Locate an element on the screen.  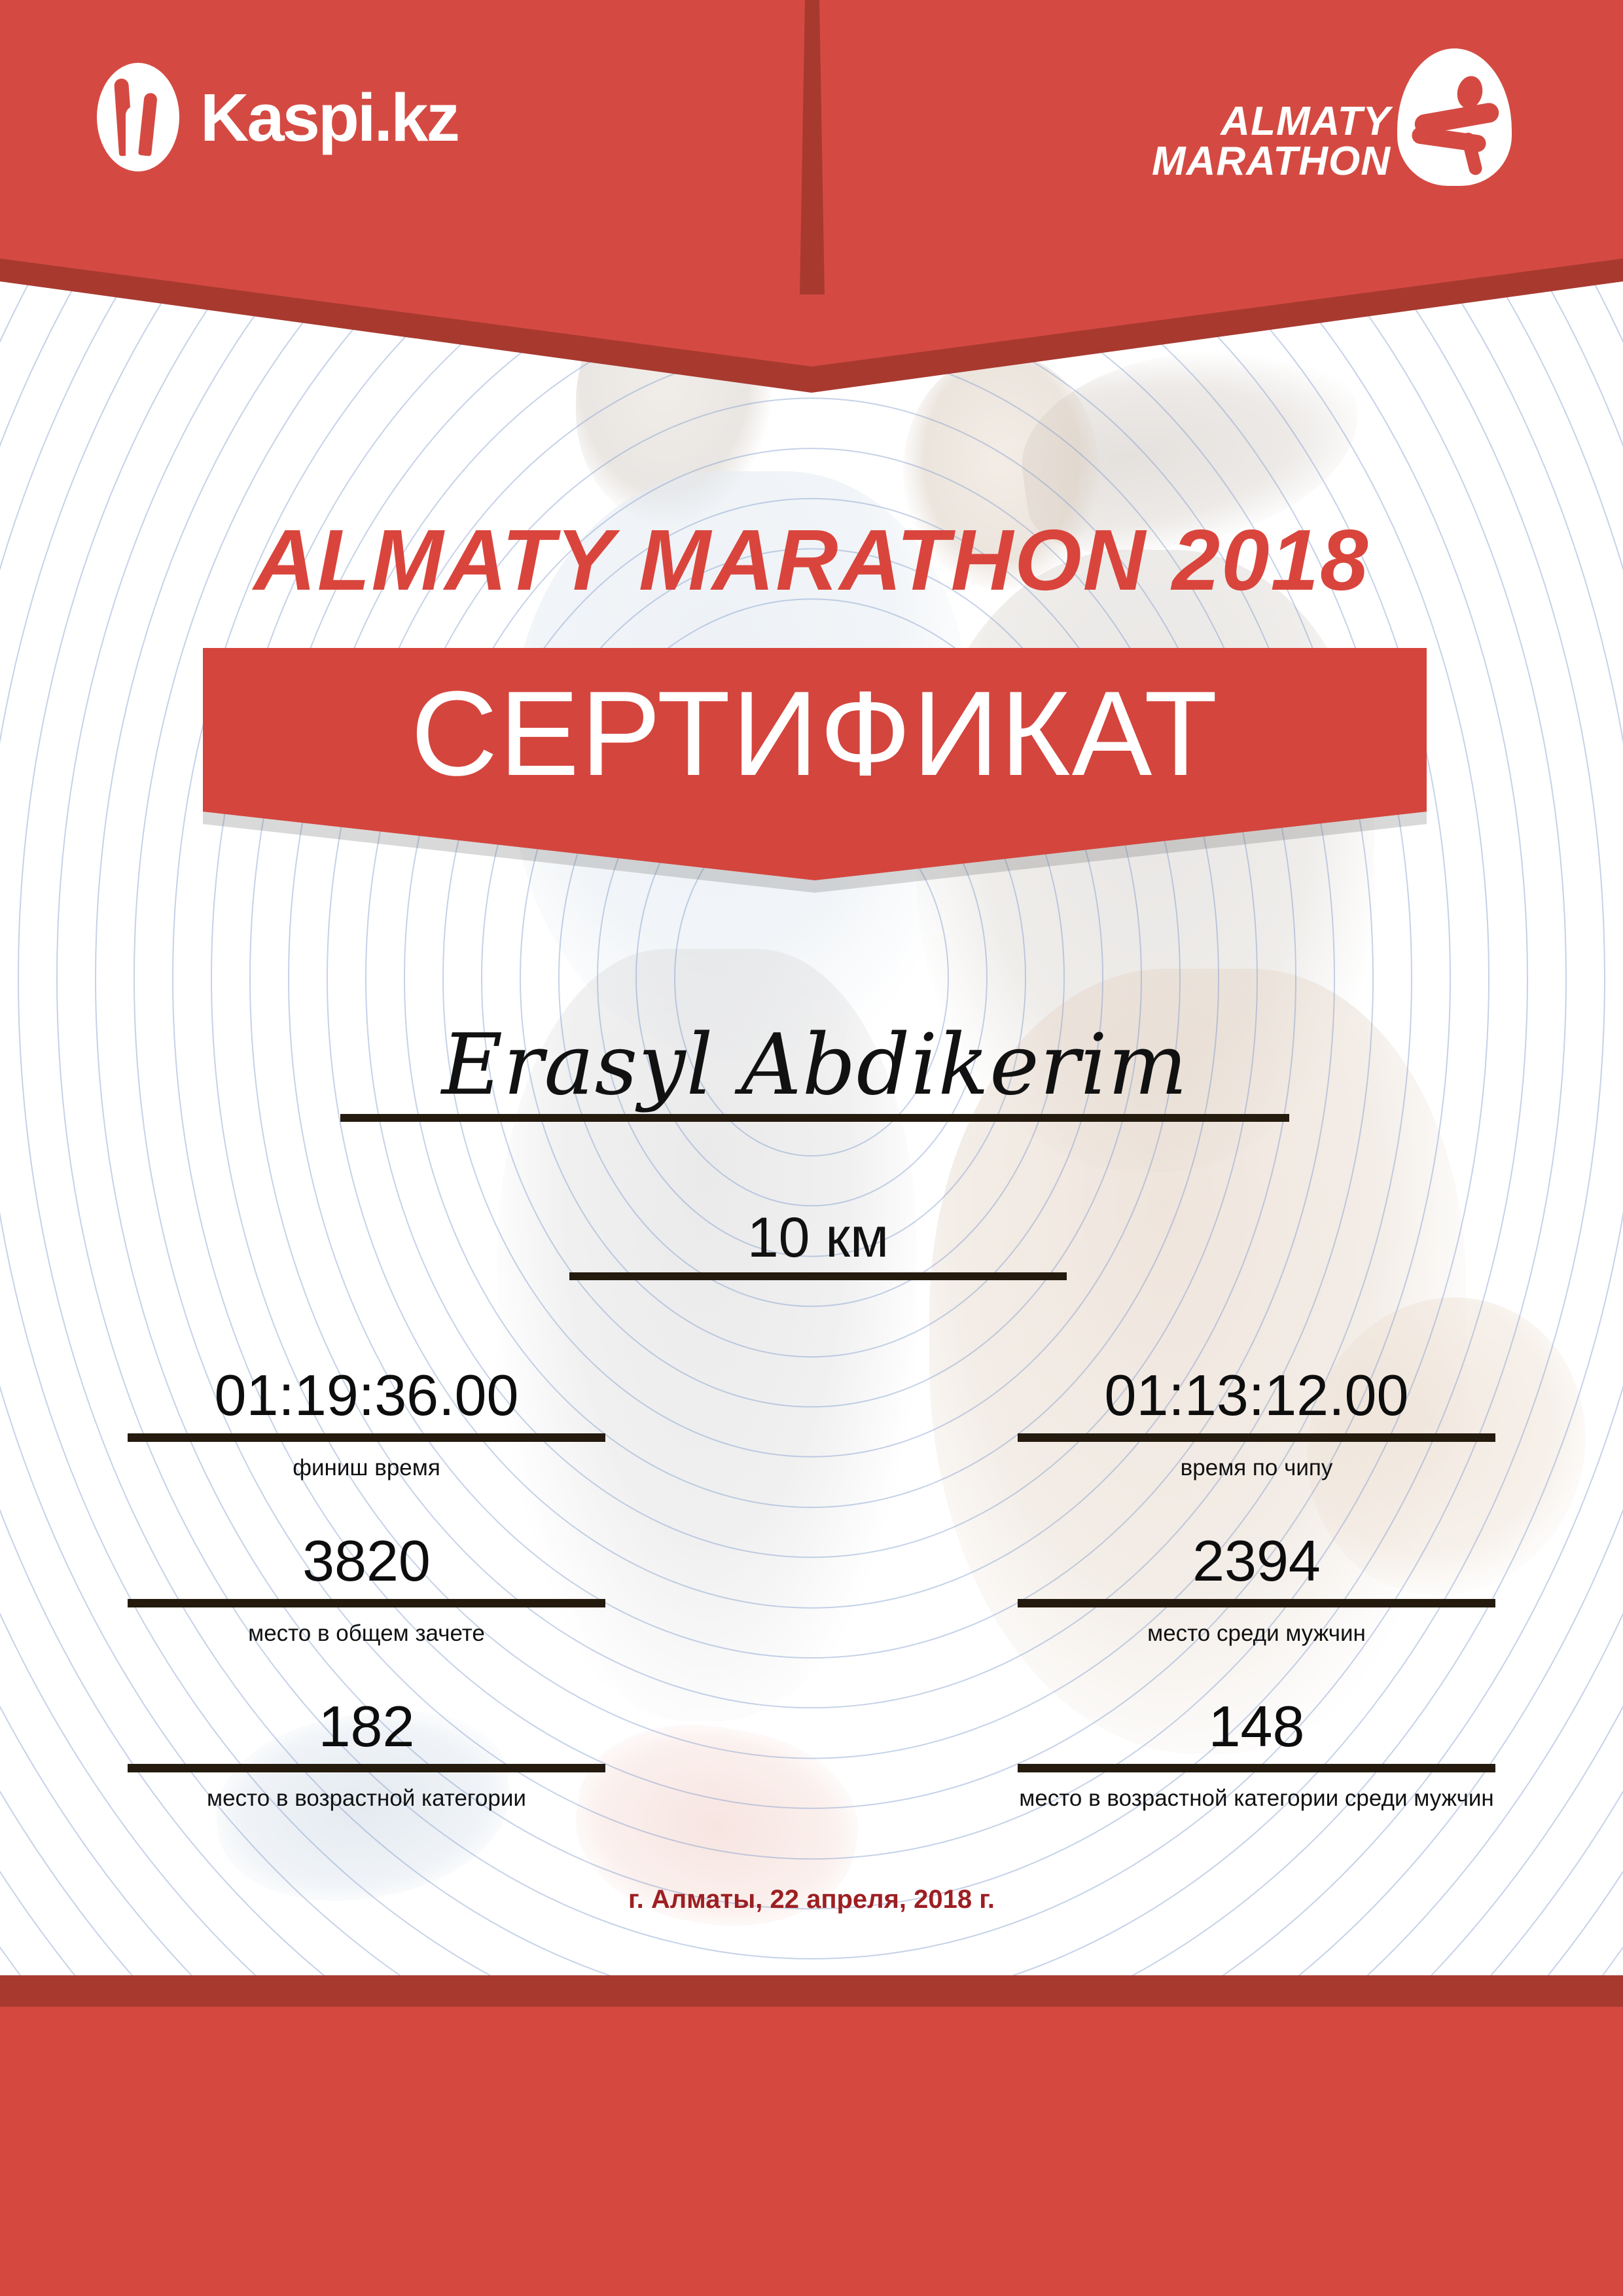
men-place-rule is located at coordinates (1256, 1602).